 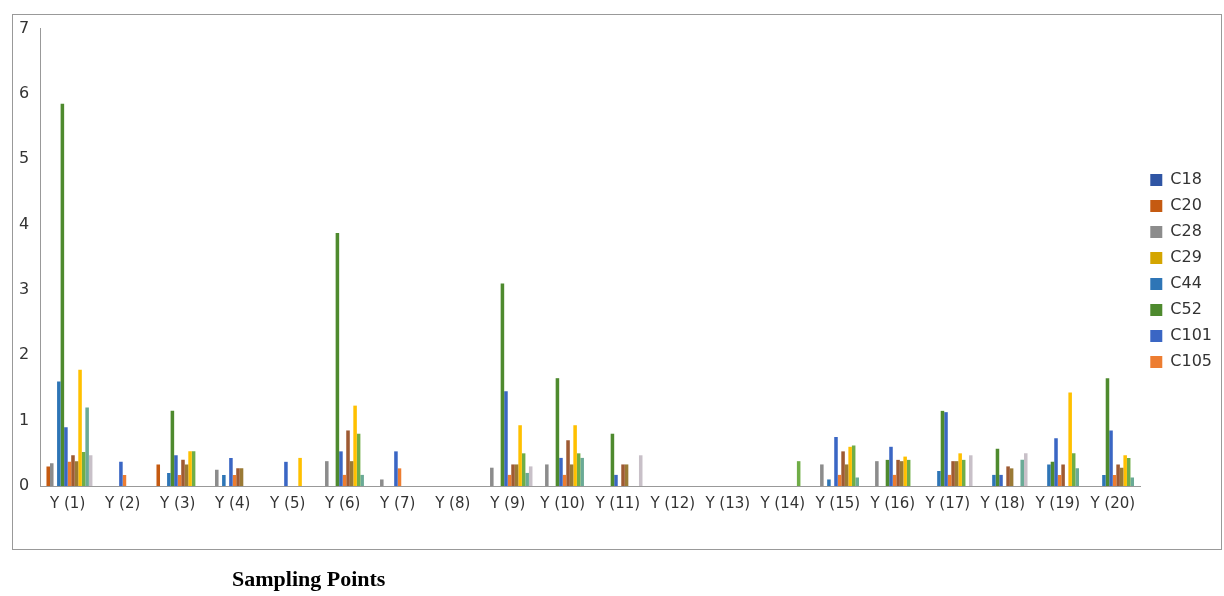 What do you see at coordinates (24, 223) in the screenshot?
I see `y-tick-label: 4` at bounding box center [24, 223].